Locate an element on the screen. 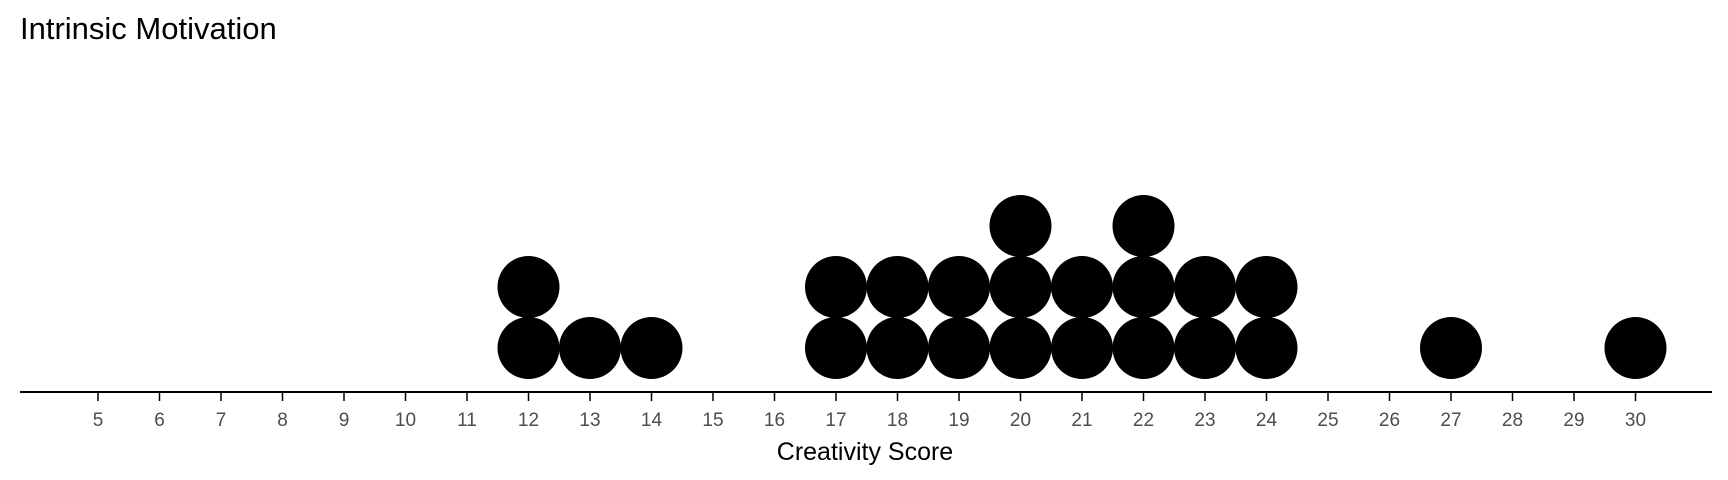  x-tick-label-22: 22 is located at coordinates (1143, 420).